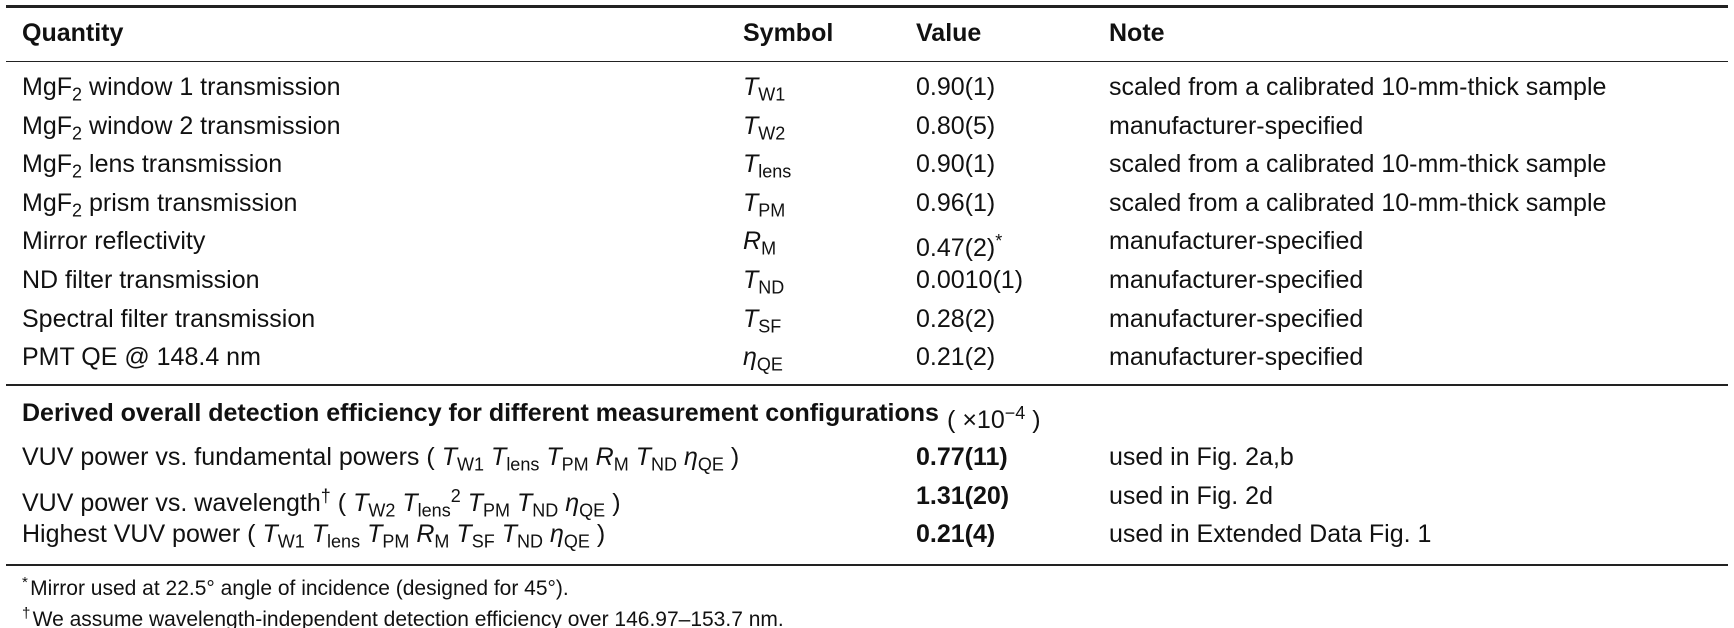 The height and width of the screenshot is (628, 1734). Describe the element at coordinates (26, 613) in the screenshot. I see `footnote-mark: †` at that location.